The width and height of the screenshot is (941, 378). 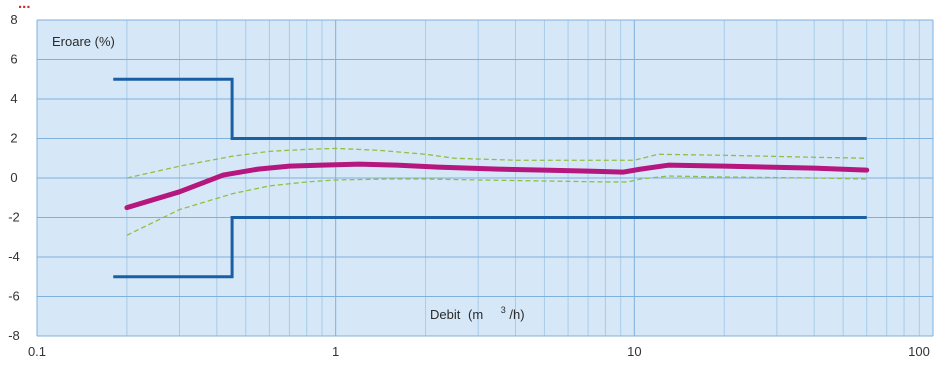 I want to click on y-tick-label: 0, so click(x=13, y=177).